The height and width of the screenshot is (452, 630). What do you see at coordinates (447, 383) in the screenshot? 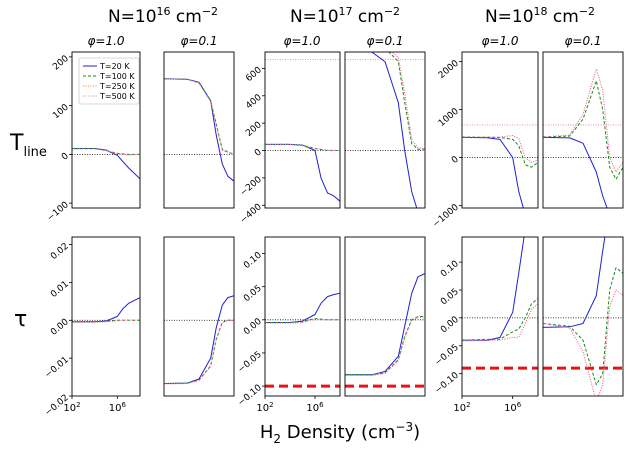
I see `y-tick-label: −0.10` at bounding box center [447, 383].